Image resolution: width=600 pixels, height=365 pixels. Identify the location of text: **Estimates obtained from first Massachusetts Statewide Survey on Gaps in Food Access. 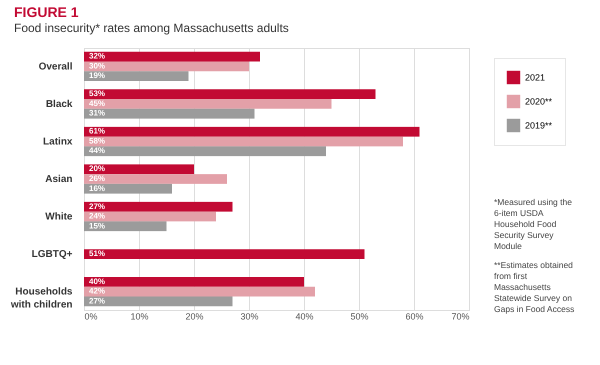
(534, 287).